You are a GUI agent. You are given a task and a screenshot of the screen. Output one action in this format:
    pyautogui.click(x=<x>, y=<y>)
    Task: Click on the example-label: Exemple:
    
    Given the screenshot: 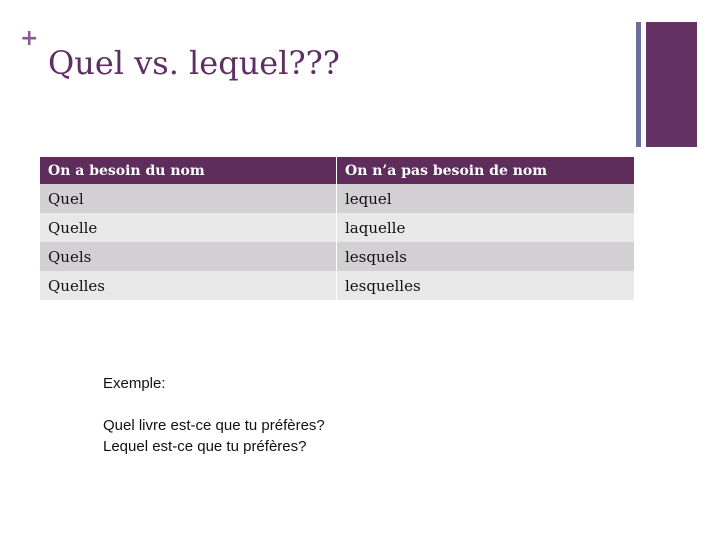 What is the action you would take?
    pyautogui.click(x=134, y=383)
    